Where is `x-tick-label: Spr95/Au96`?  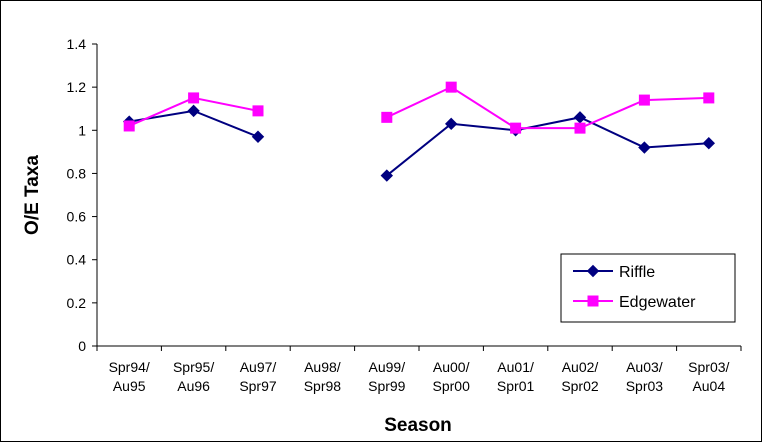
x-tick-label: Spr95/Au96 is located at coordinates (193, 376).